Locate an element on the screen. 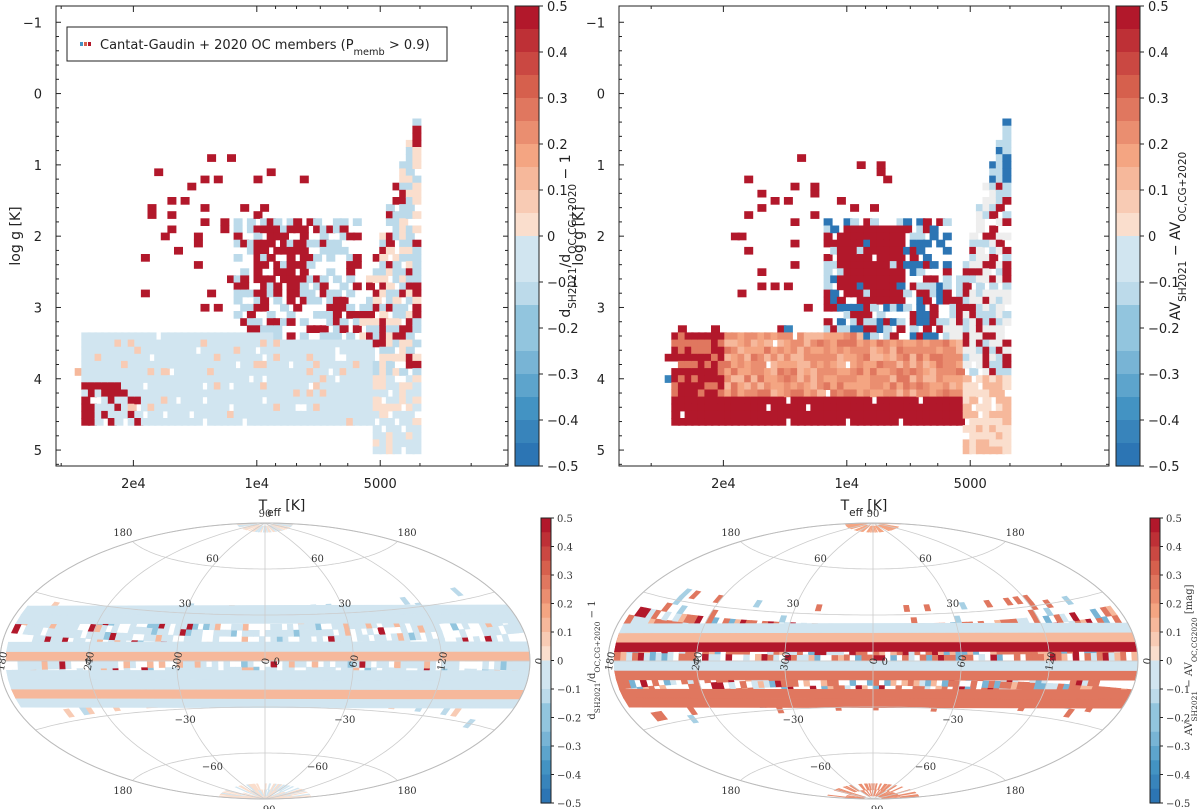 The width and height of the screenshot is (1200, 809). colorbar-tick-label: −0.4 is located at coordinates (1178, 776).